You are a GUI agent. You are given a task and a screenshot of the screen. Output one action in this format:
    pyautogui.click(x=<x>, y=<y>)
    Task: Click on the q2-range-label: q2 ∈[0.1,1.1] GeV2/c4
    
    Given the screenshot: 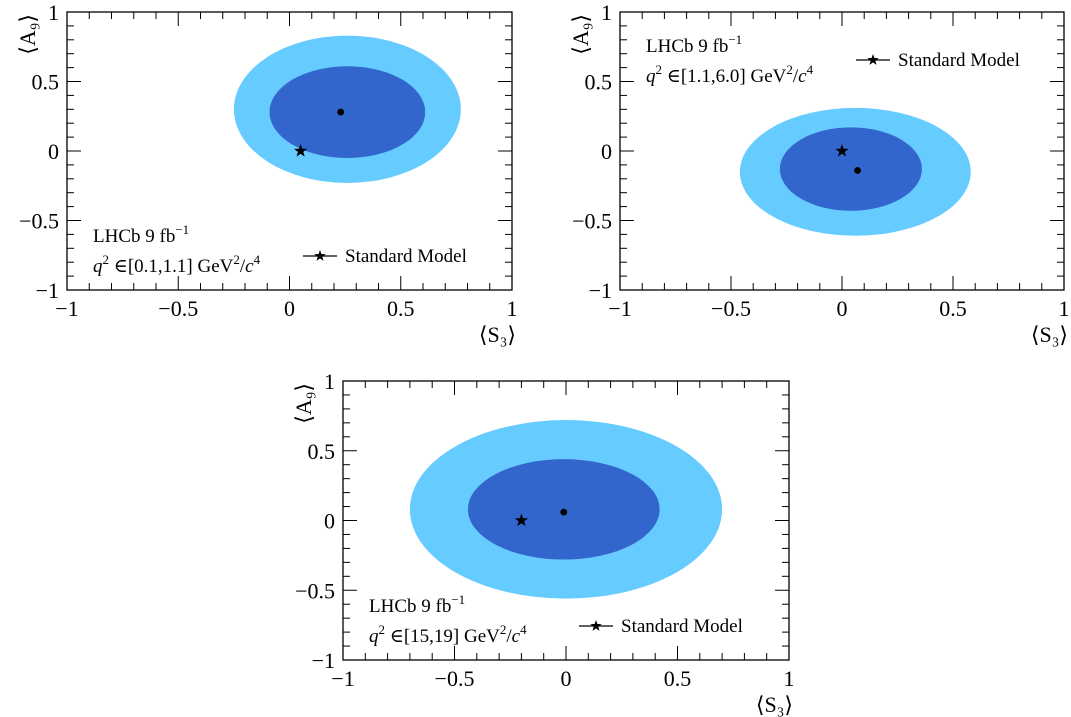 What is the action you would take?
    pyautogui.click(x=177, y=264)
    